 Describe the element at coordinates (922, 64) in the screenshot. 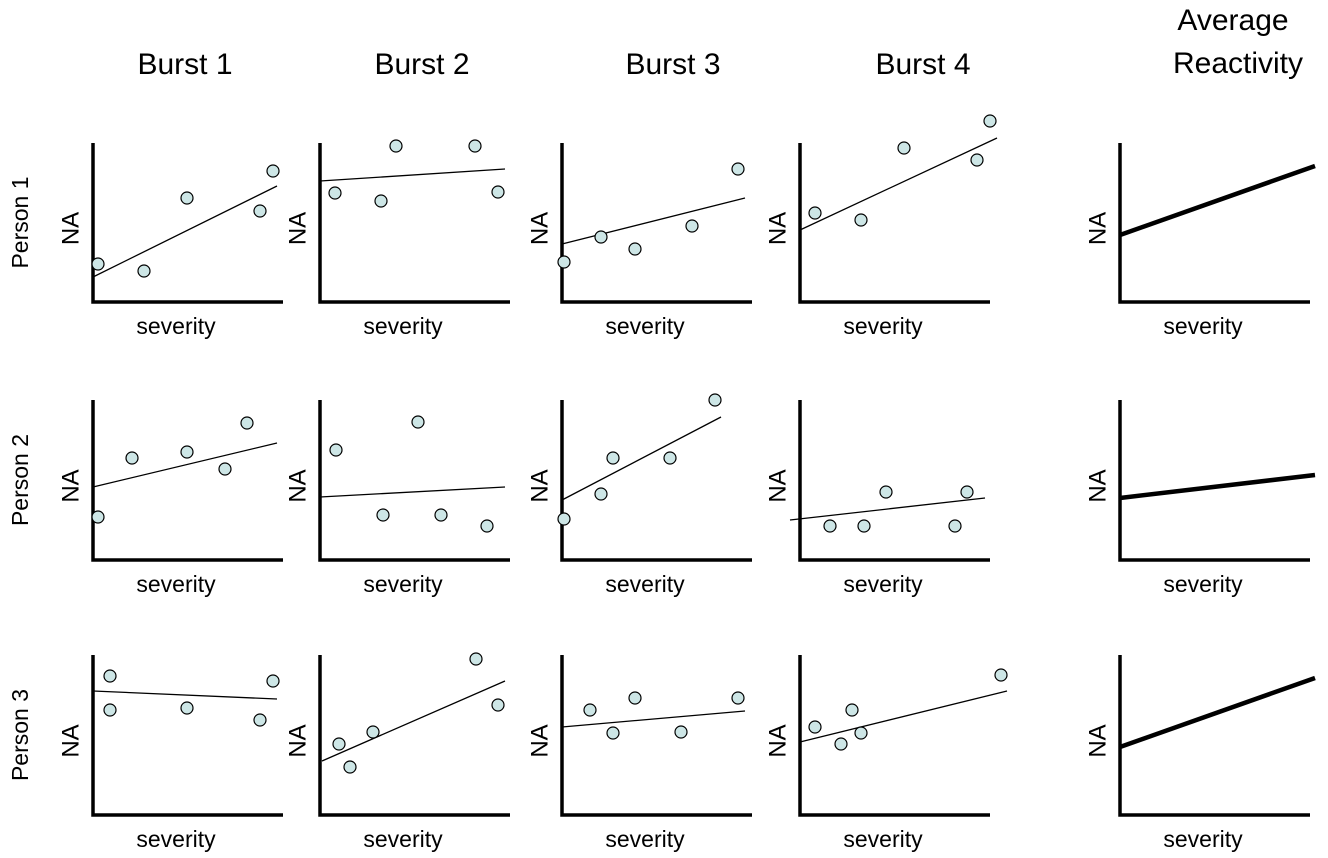

I see `column-title: Burst 4` at that location.